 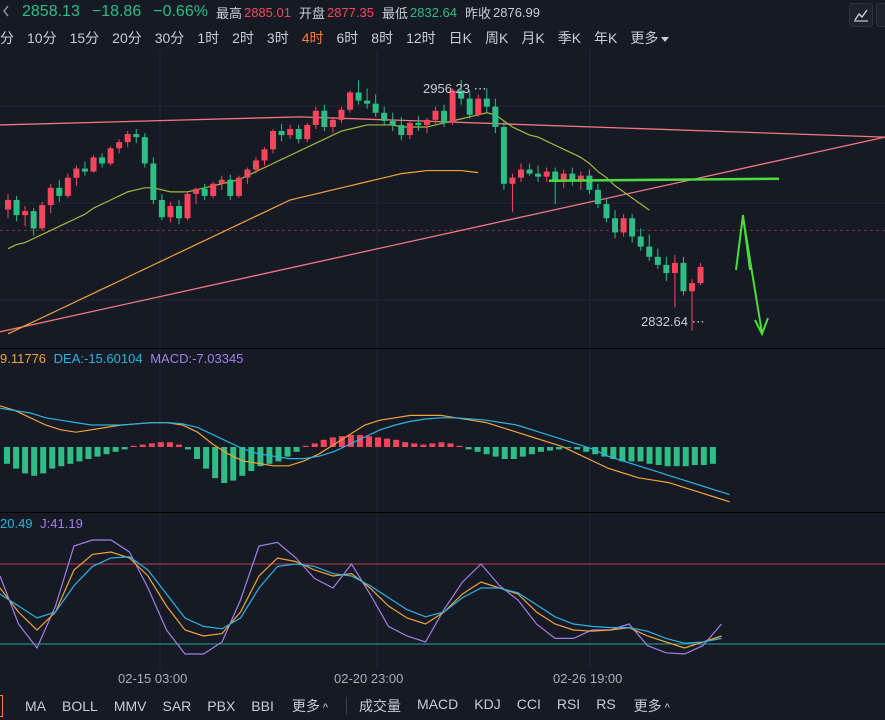 What do you see at coordinates (80, 706) in the screenshot?
I see `main-indicator-1: BOLL` at bounding box center [80, 706].